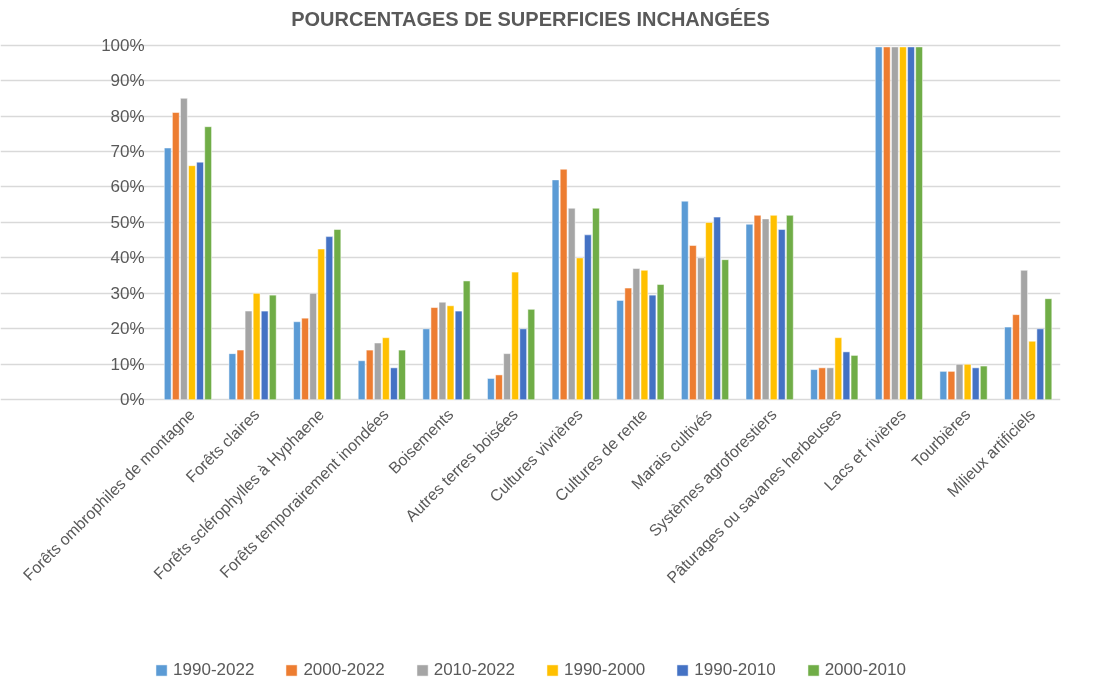  What do you see at coordinates (127, 81) in the screenshot?
I see `y-tick-label: 90%` at bounding box center [127, 81].